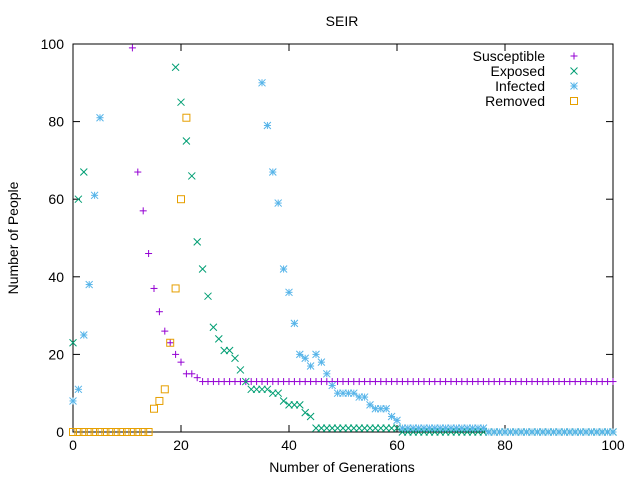 The image size is (640, 480). I want to click on x-tick-label: 20, so click(181, 445).